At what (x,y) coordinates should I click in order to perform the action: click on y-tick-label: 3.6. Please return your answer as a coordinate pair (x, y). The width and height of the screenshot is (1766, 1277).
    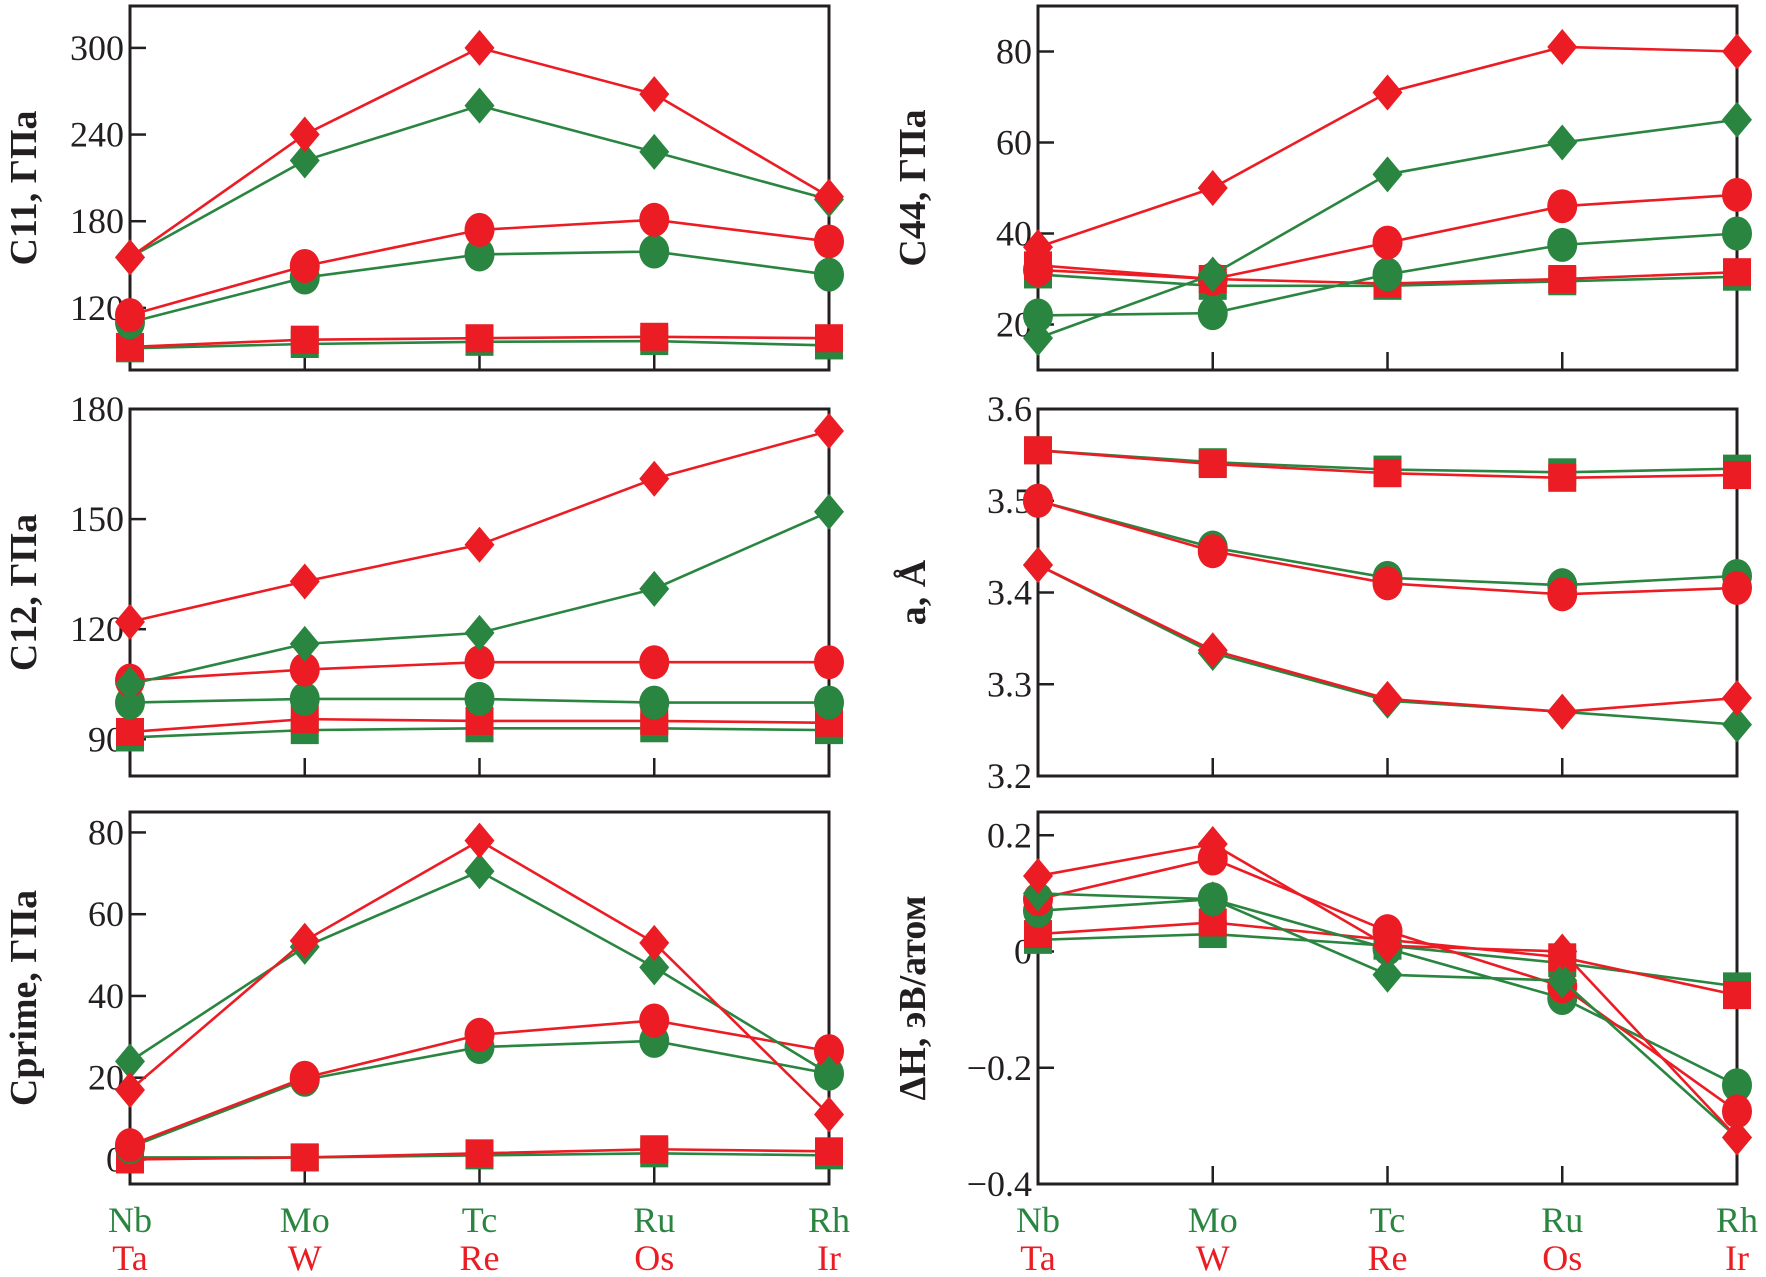
    Looking at the image, I should click on (1009, 409).